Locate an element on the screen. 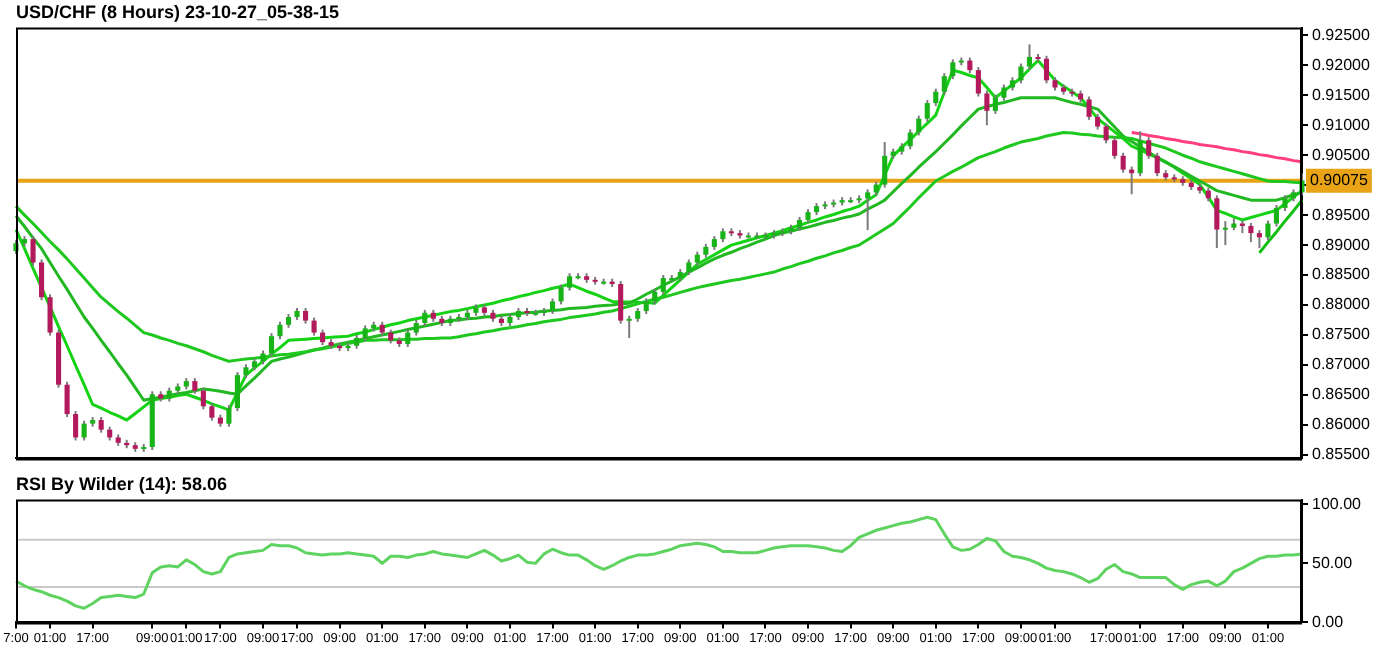  y-tick-label: 0.86500 is located at coordinates (1341, 394).